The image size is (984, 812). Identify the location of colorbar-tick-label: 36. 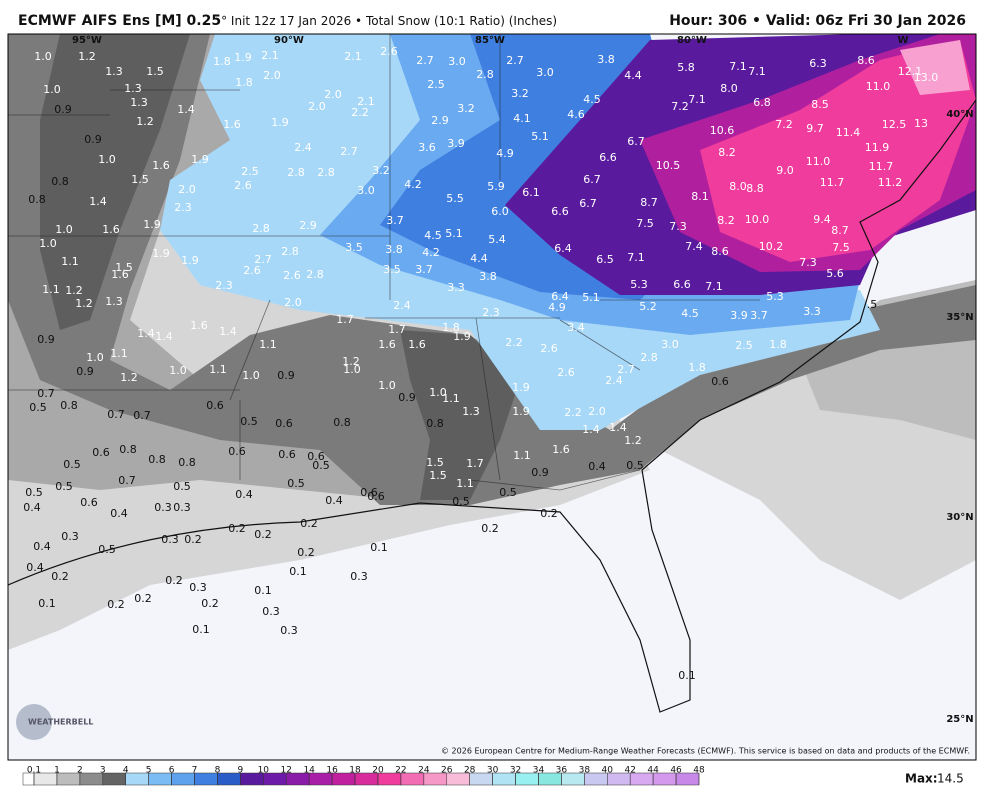
(562, 771).